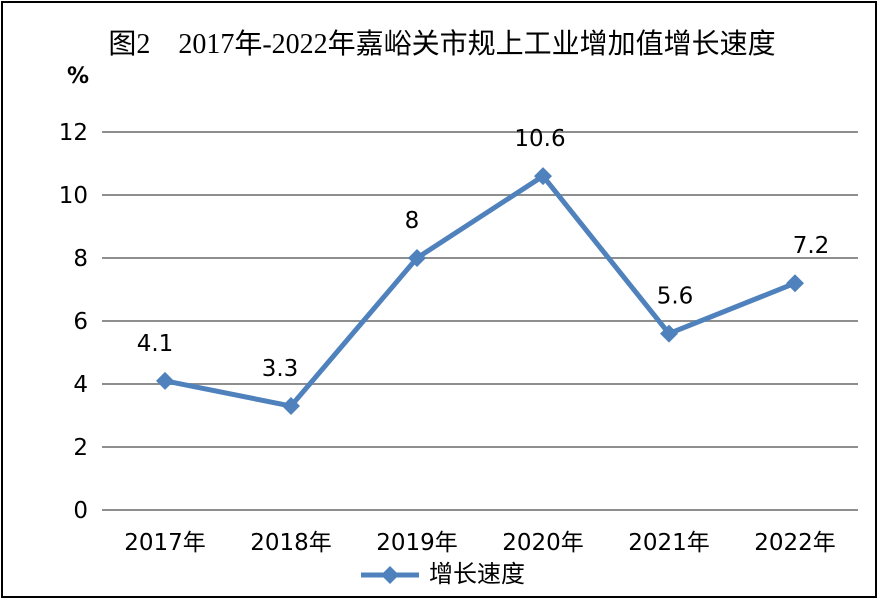 This screenshot has width=884, height=603. Describe the element at coordinates (80, 385) in the screenshot. I see `y-axis-tick-label: 4` at that location.